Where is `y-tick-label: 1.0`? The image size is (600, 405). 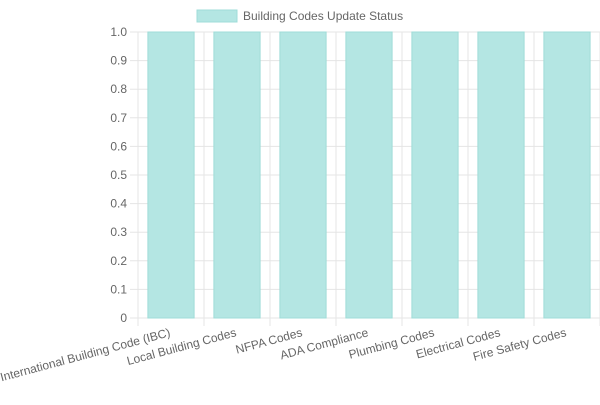 y-tick-label: 1.0 is located at coordinates (118, 32).